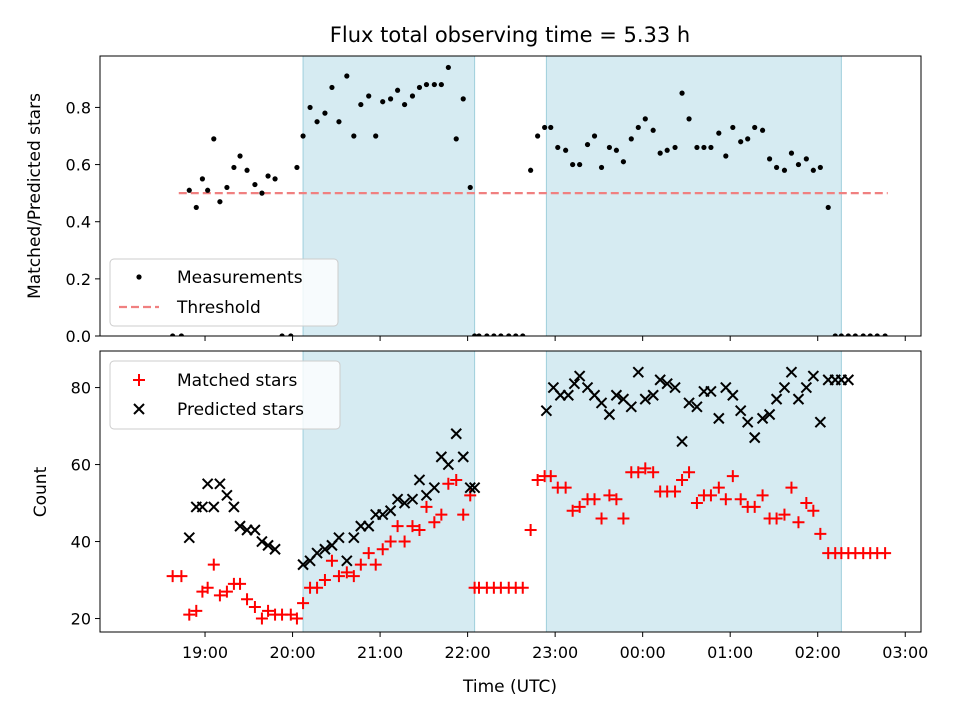 This screenshot has width=960, height=724. What do you see at coordinates (139, 380) in the screenshot?
I see `legend-matched-marker` at bounding box center [139, 380].